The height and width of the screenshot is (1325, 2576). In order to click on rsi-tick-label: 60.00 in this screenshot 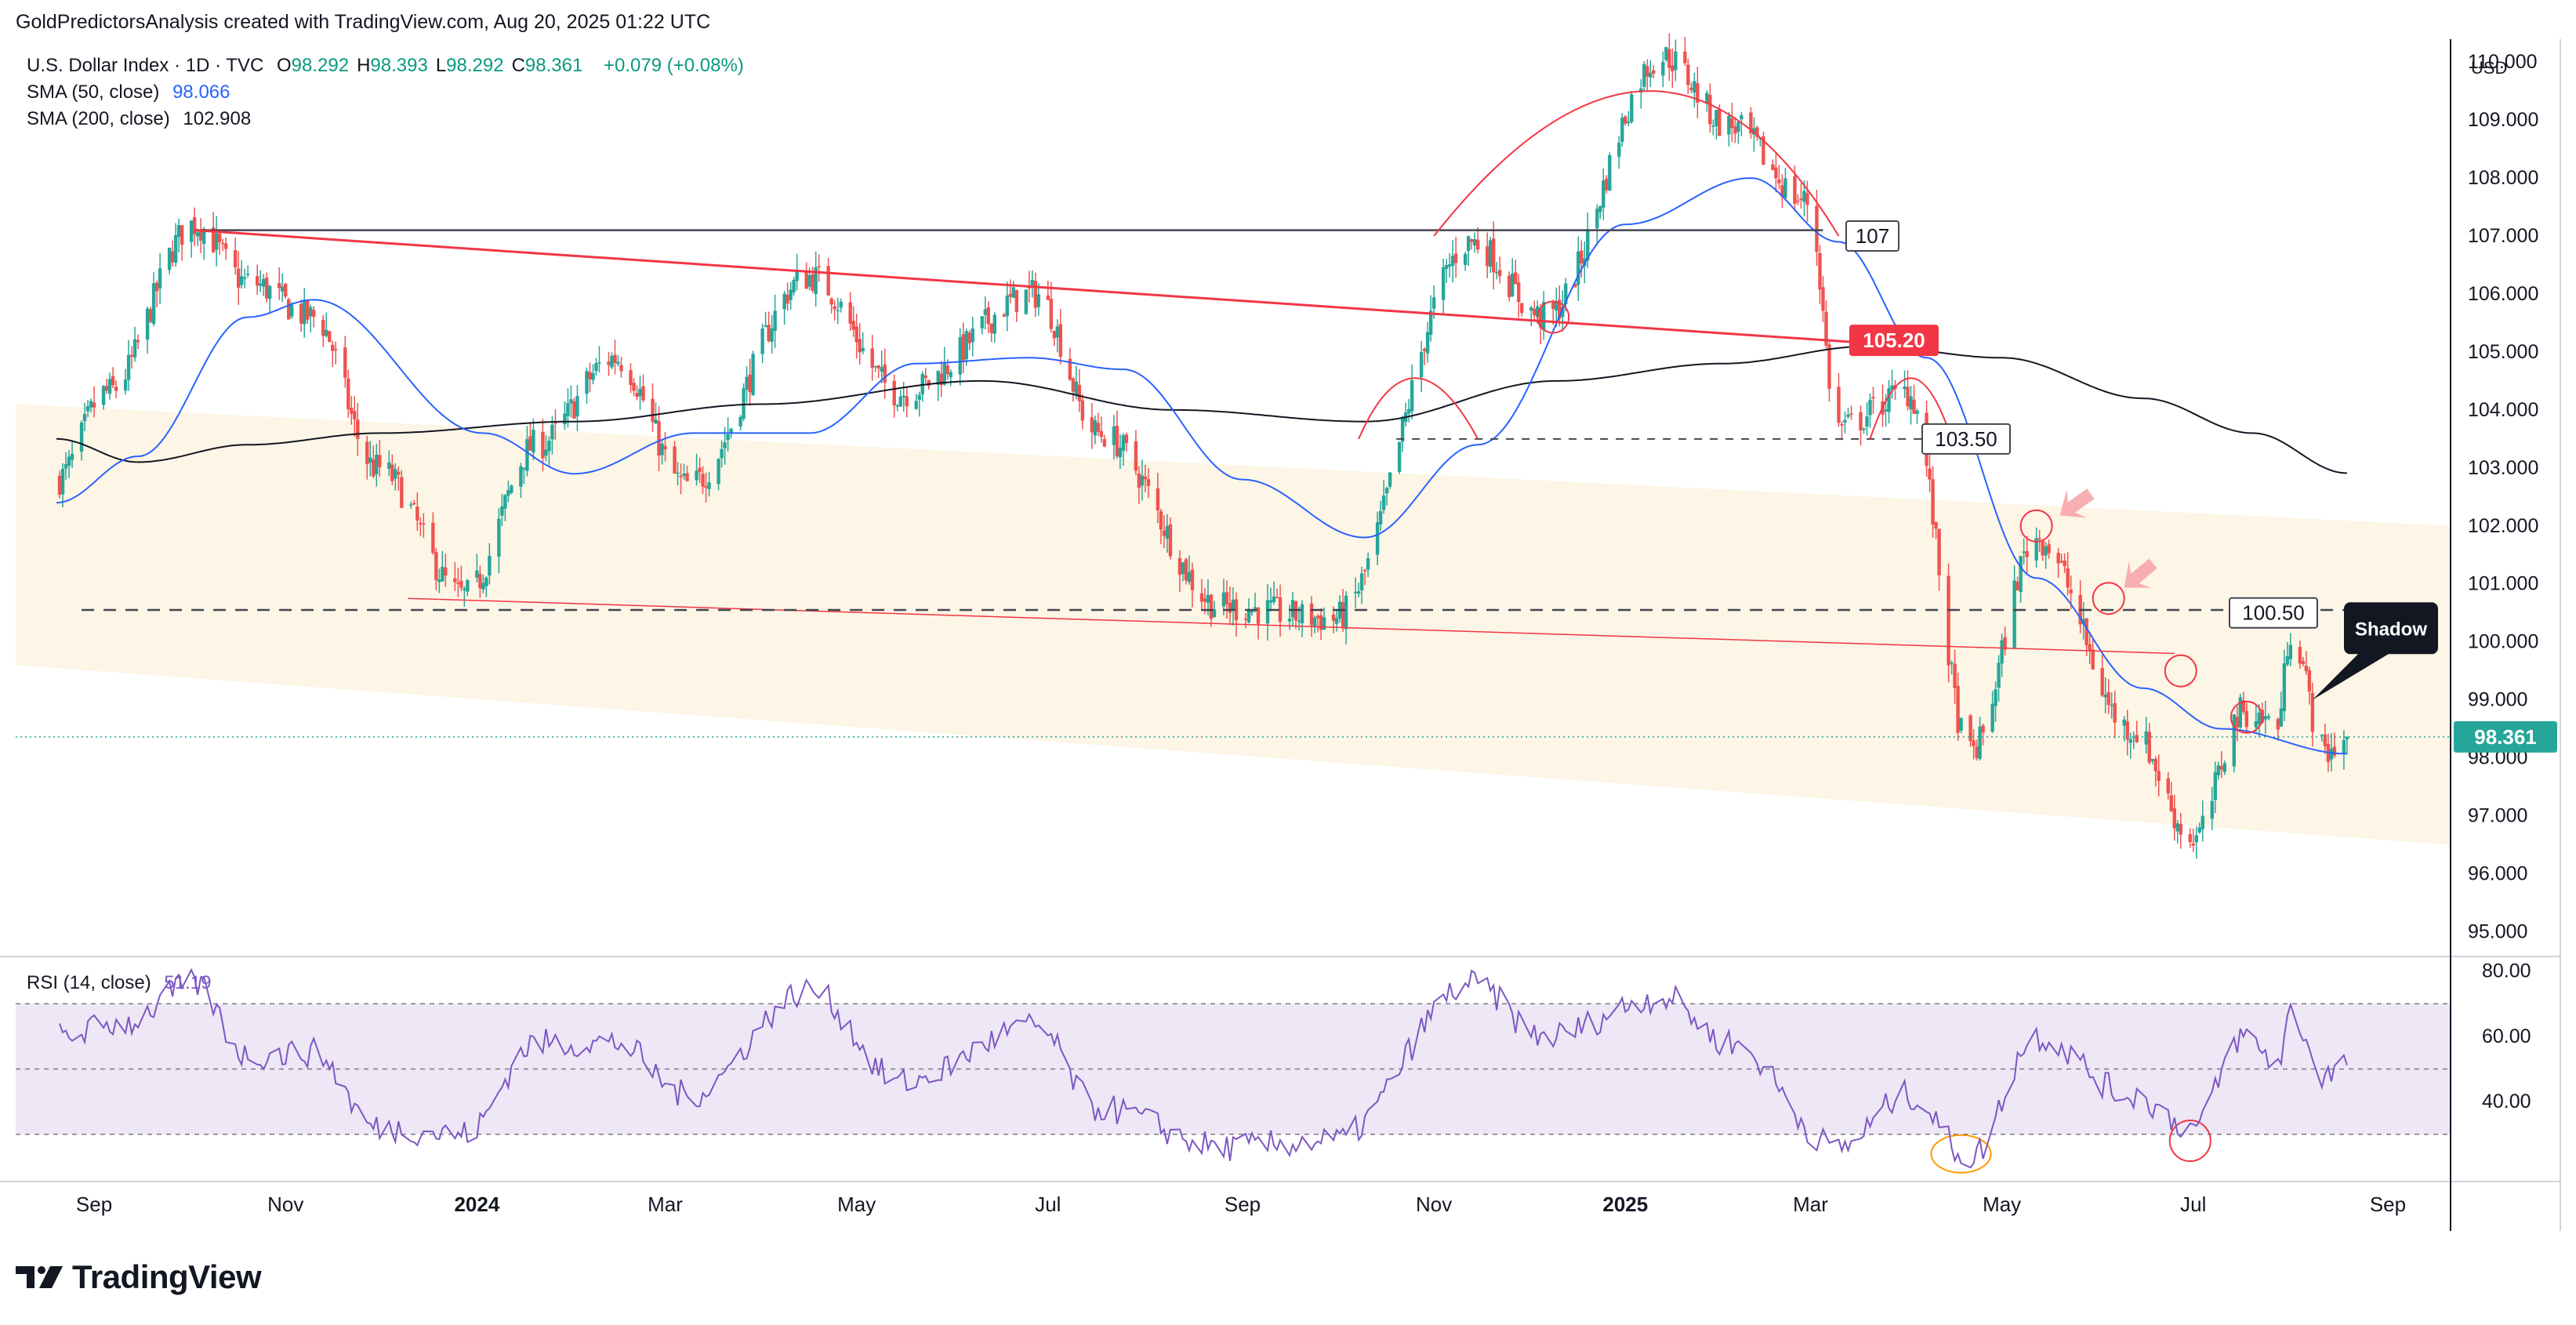, I will do `click(2506, 1036)`.